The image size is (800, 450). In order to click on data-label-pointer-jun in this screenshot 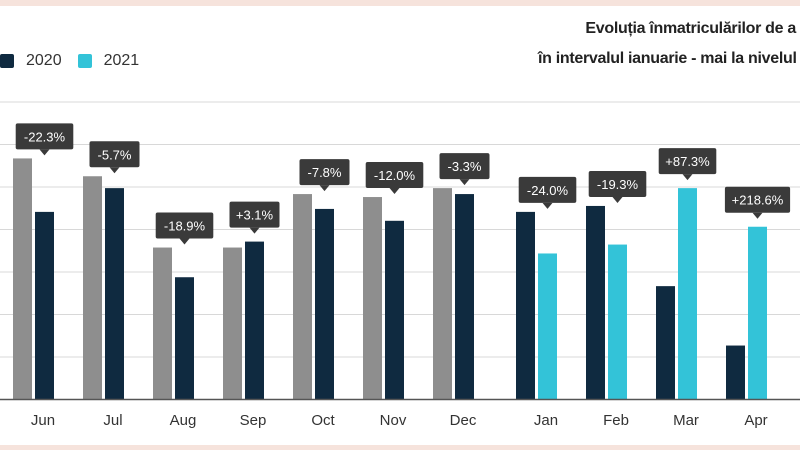, I will do `click(44, 152)`.